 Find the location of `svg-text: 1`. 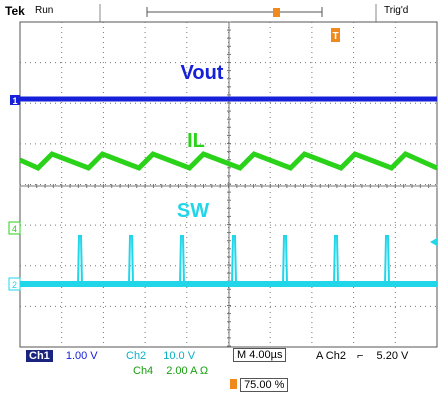

svg-text: 1 is located at coordinates (14, 101).